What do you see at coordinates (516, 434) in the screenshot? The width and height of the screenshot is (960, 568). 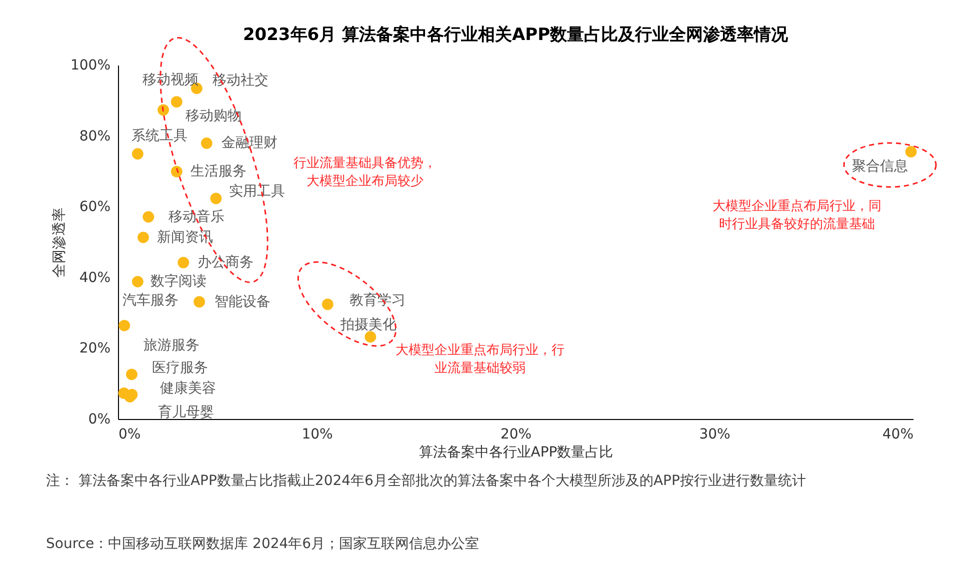 I see `x-tick-label: 20%` at bounding box center [516, 434].